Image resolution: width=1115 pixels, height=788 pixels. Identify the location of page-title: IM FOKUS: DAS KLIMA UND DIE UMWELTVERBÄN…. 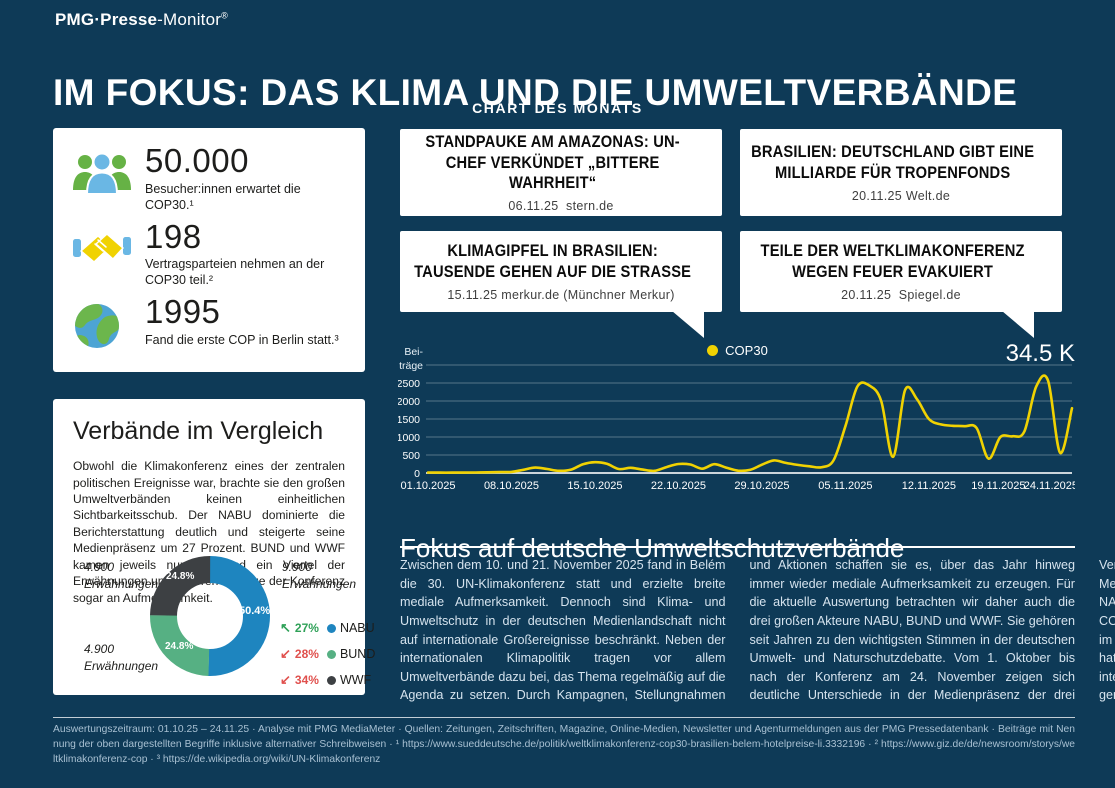
(535, 92).